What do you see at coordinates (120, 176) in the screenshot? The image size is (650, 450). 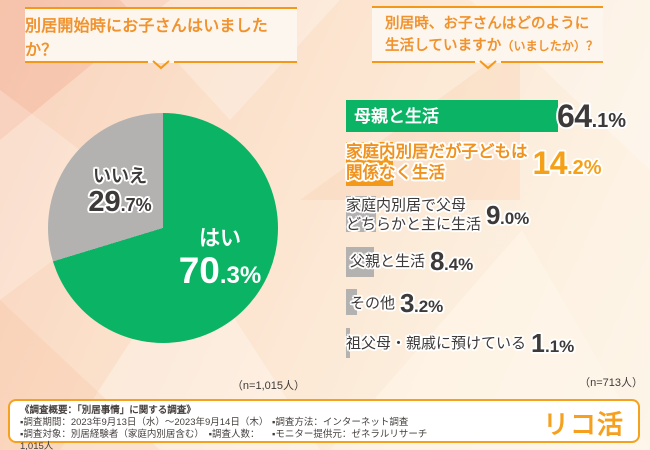 I see `pie-label-no-text: いいえ` at bounding box center [120, 176].